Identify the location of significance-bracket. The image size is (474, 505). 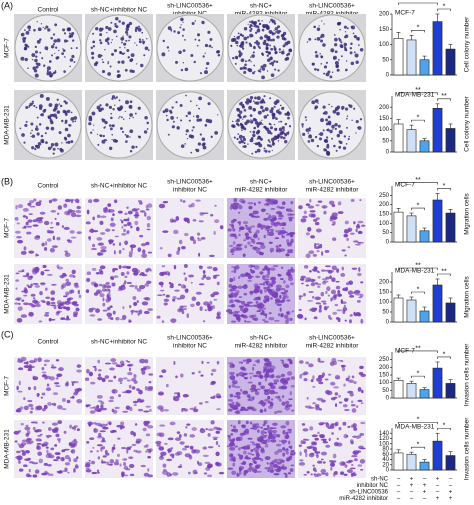
(444, 189).